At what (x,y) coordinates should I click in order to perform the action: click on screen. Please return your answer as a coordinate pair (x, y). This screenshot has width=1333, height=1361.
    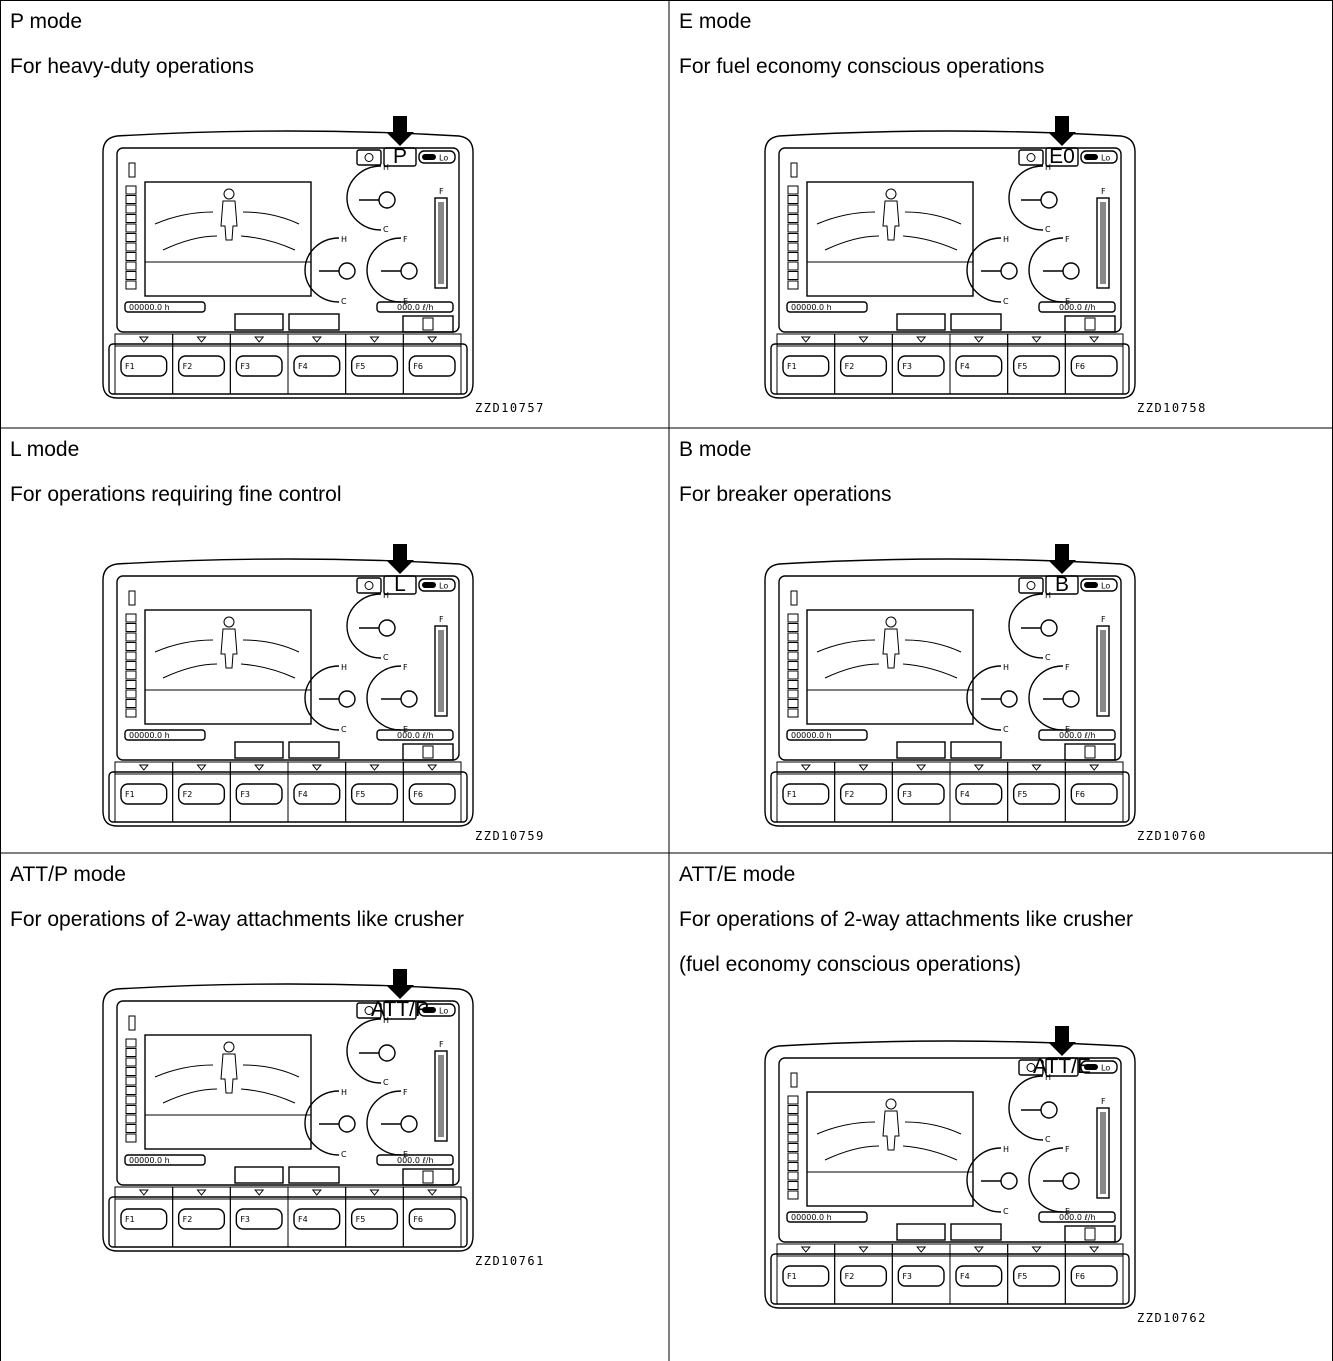
    Looking at the image, I should click on (288, 668).